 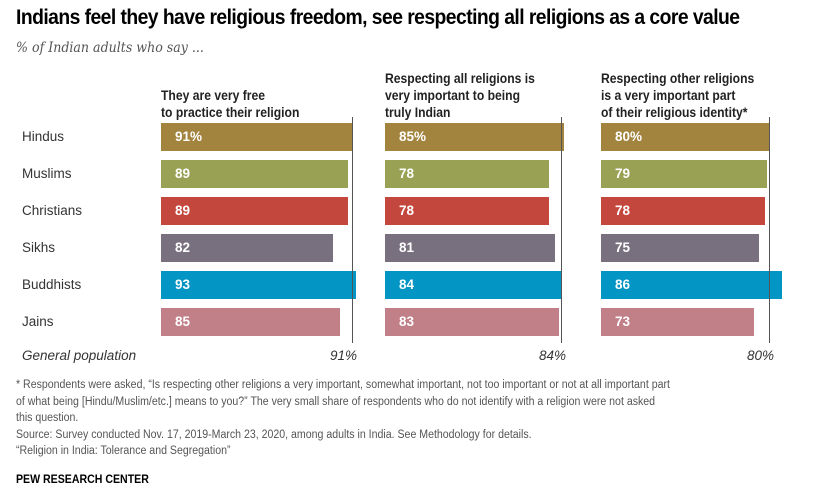 I want to click on bar-value-label: 82, so click(x=183, y=247).